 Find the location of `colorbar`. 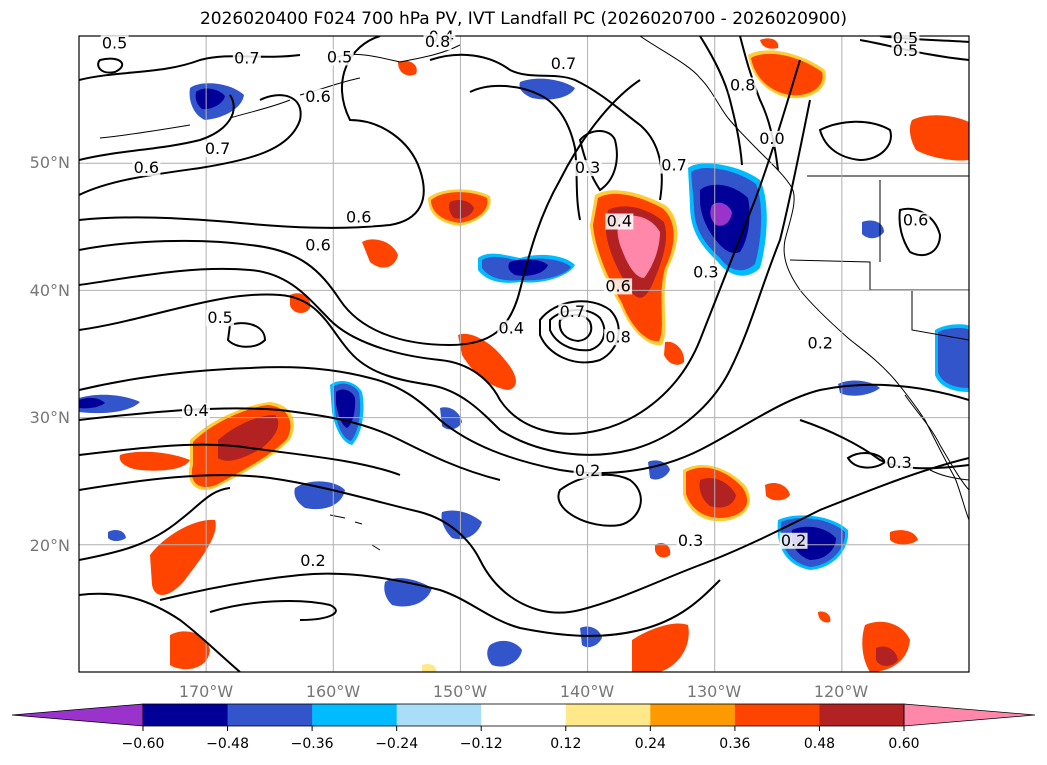

colorbar is located at coordinates (523, 715).